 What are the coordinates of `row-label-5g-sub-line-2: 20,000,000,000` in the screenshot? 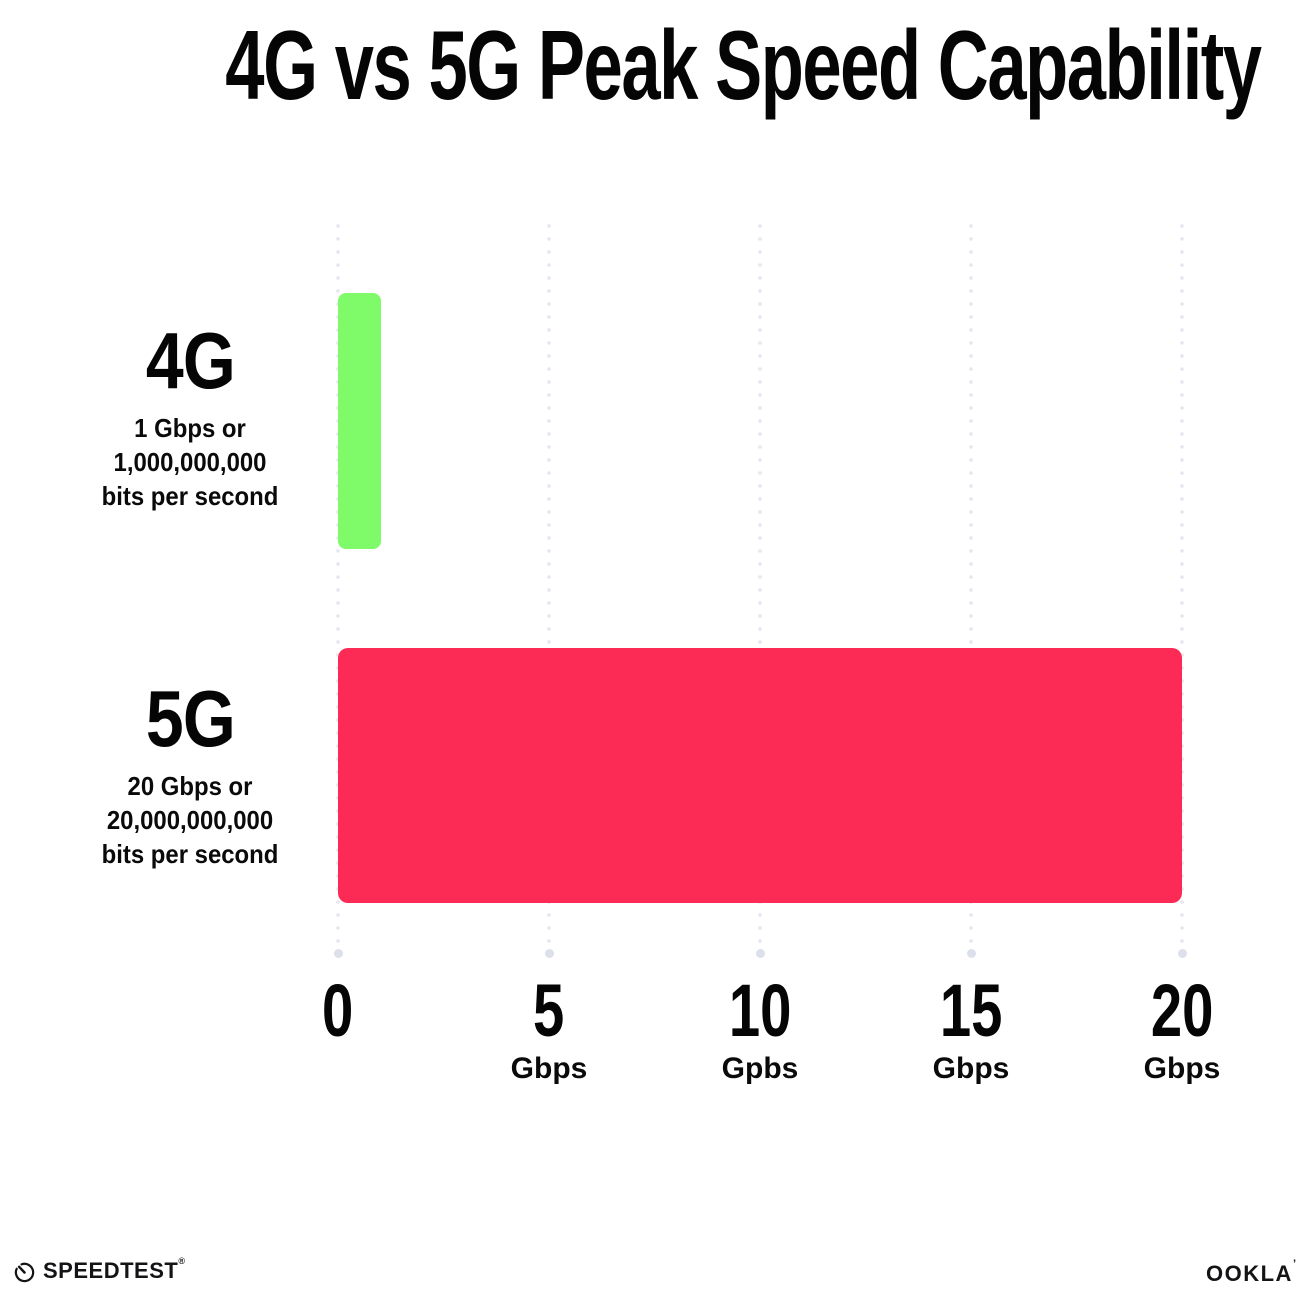 It's located at (190, 820).